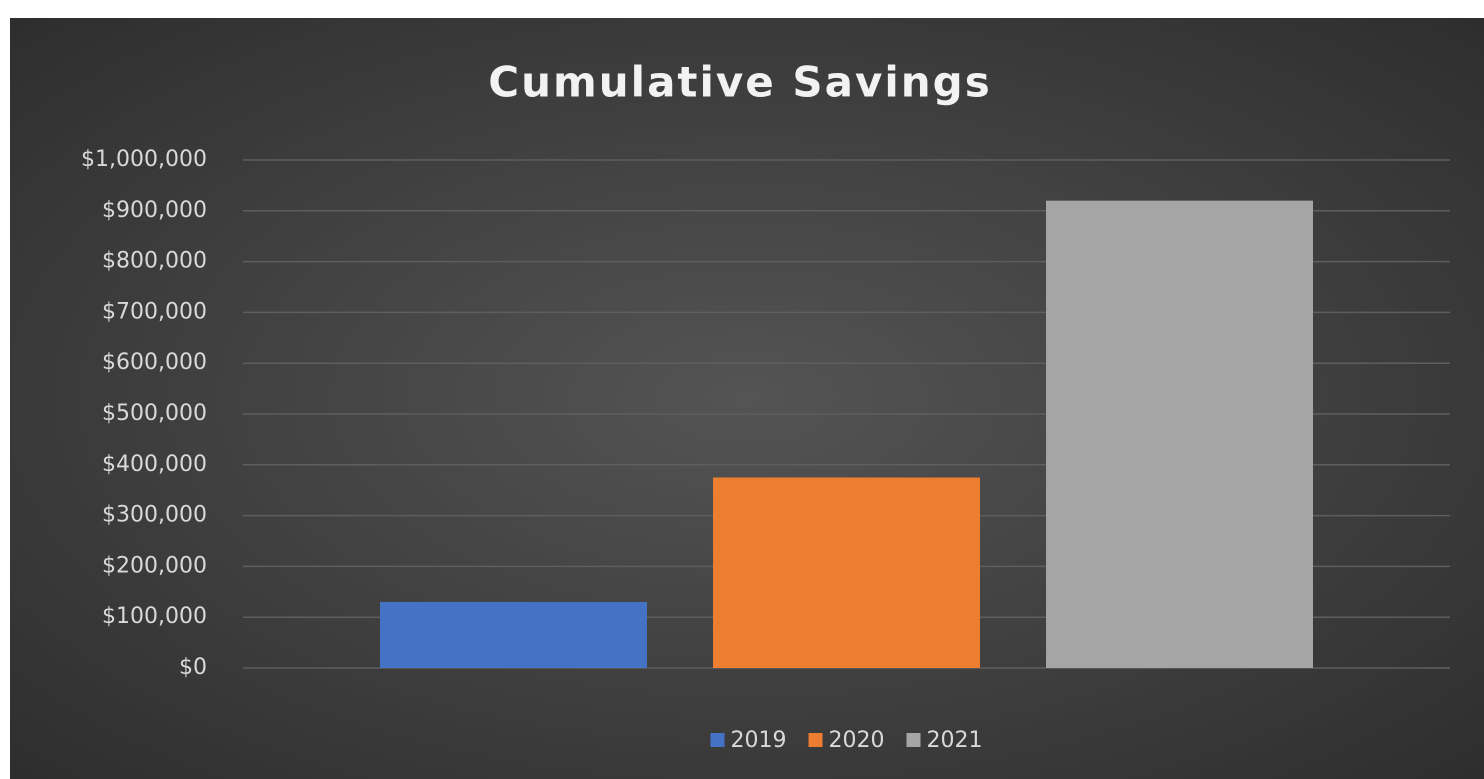  Describe the element at coordinates (739, 82) in the screenshot. I see `chart-title: Cumulative Savings` at that location.